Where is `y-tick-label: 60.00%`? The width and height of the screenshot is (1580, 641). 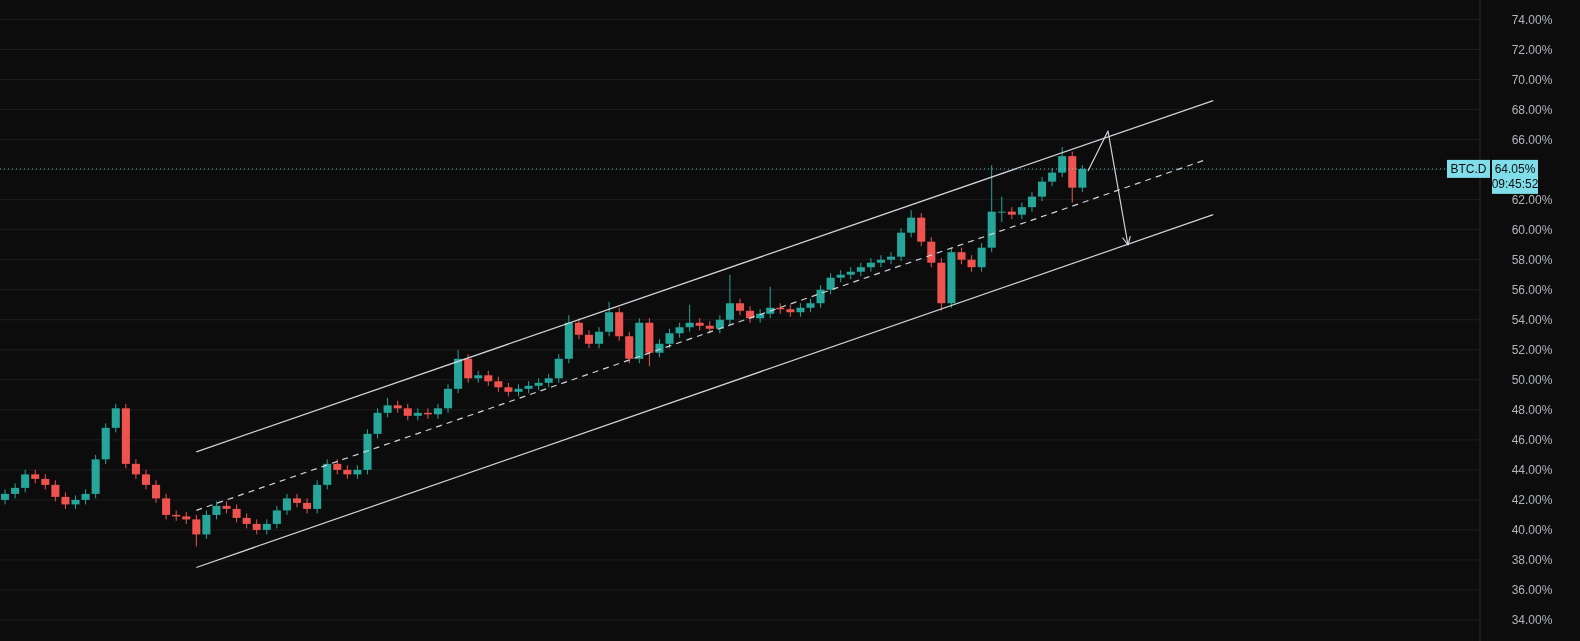
y-tick-label: 60.00% is located at coordinates (1532, 229).